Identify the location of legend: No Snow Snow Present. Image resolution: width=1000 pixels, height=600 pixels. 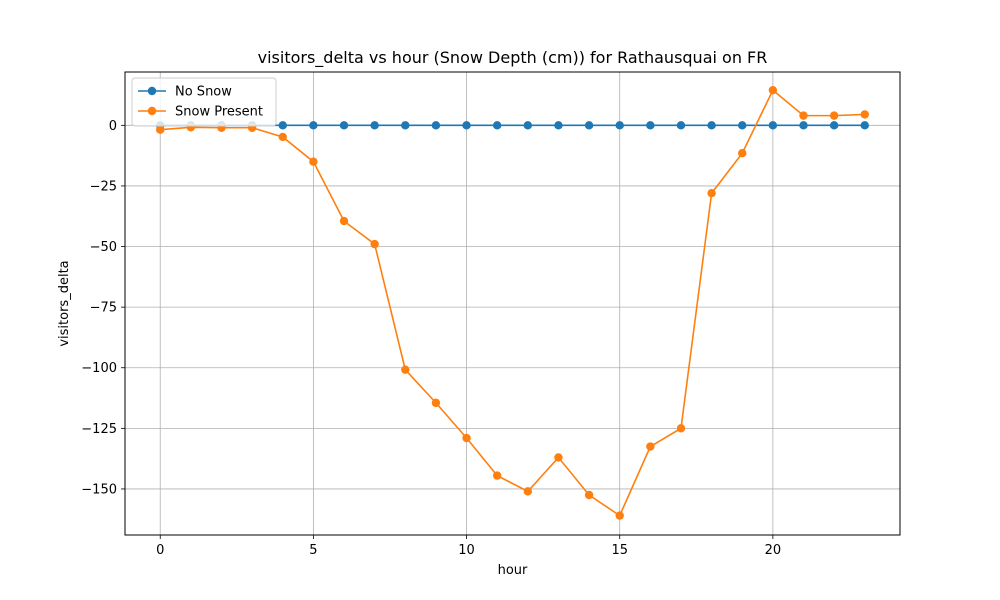
(204, 102).